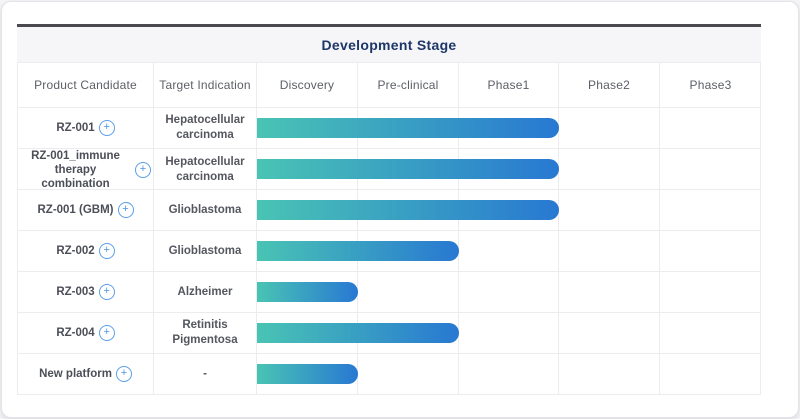  I want to click on pipeline-row: RZ-001 + Hepatocellular carcinoma, so click(389, 127).